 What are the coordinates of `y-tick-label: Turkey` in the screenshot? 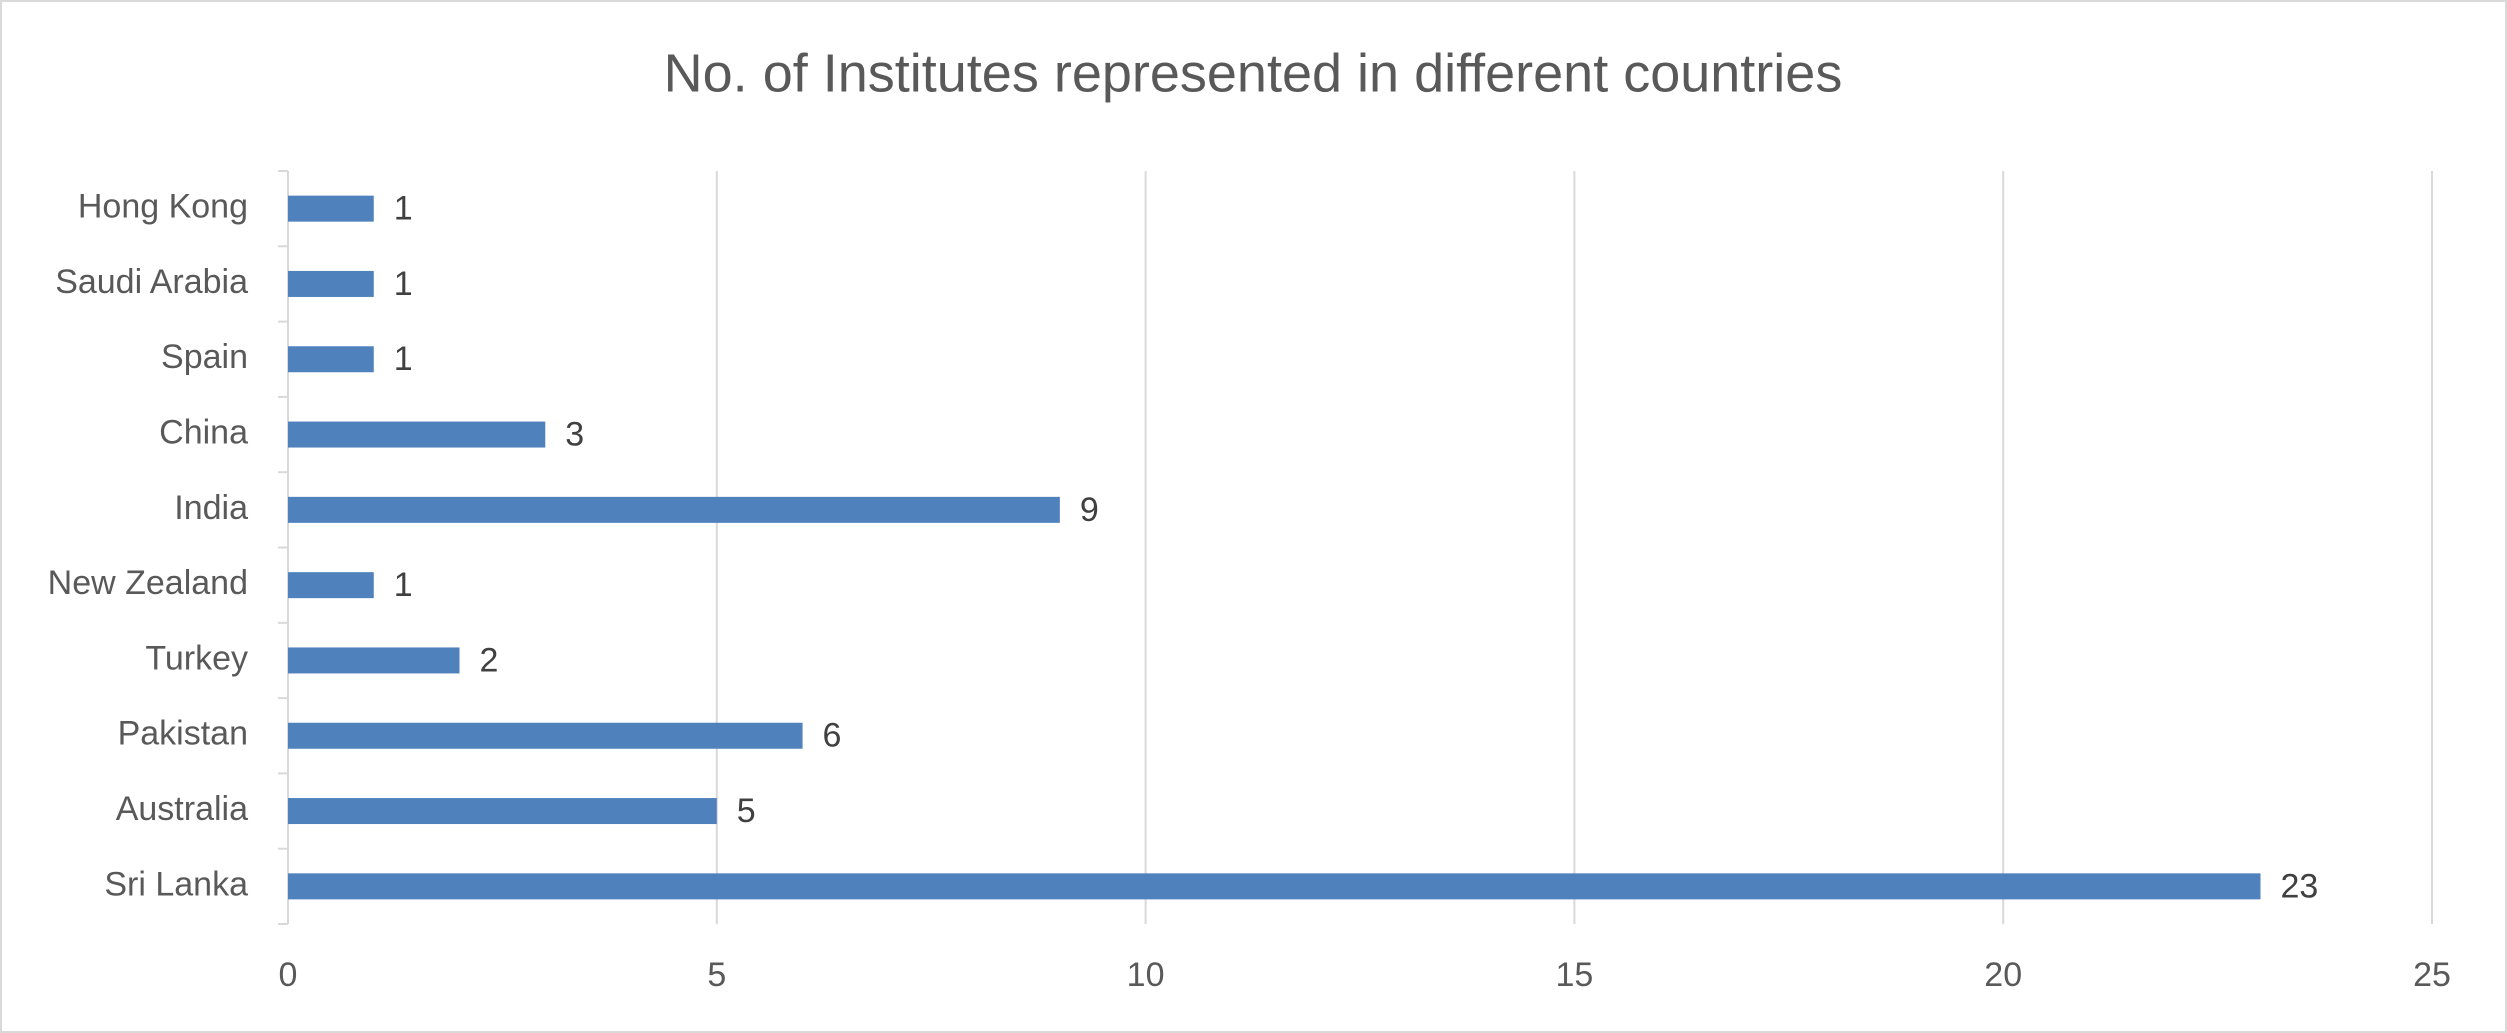 It's located at (196, 658).